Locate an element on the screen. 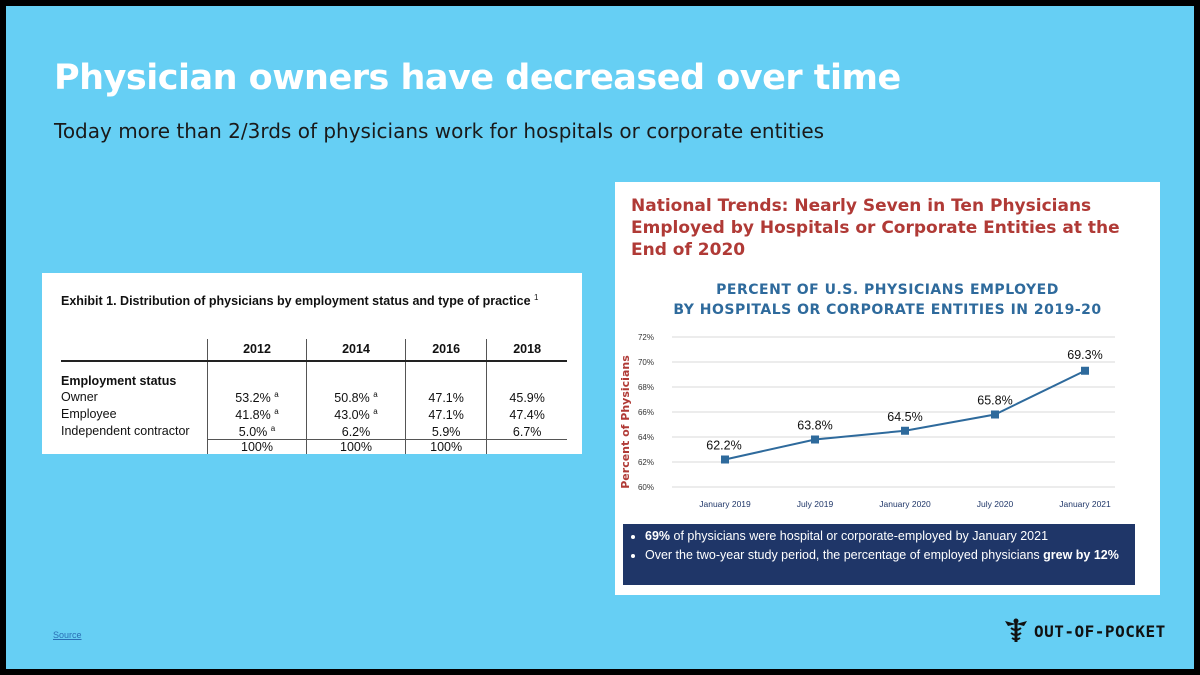 This screenshot has width=1200, height=675. row-label: Owner is located at coordinates (79, 396).